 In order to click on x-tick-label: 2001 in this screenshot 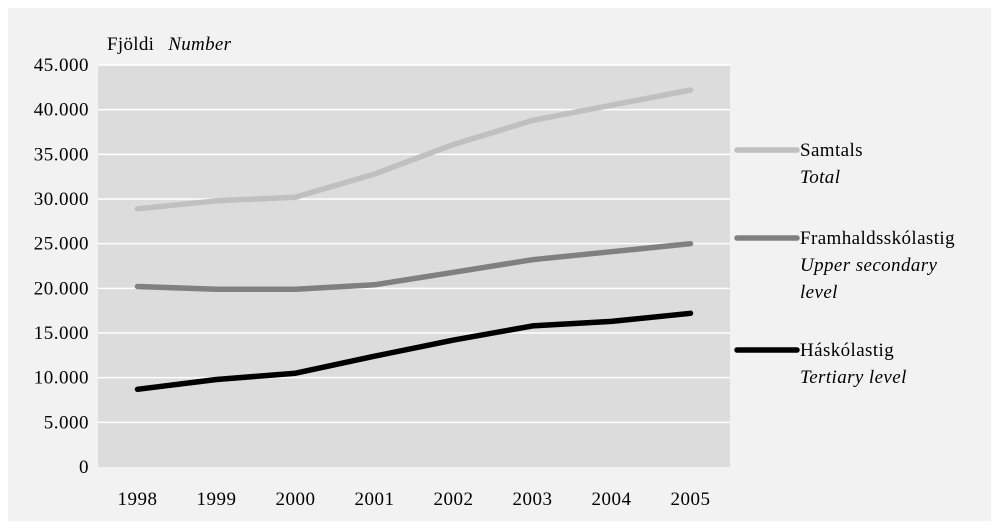, I will do `click(375, 499)`.